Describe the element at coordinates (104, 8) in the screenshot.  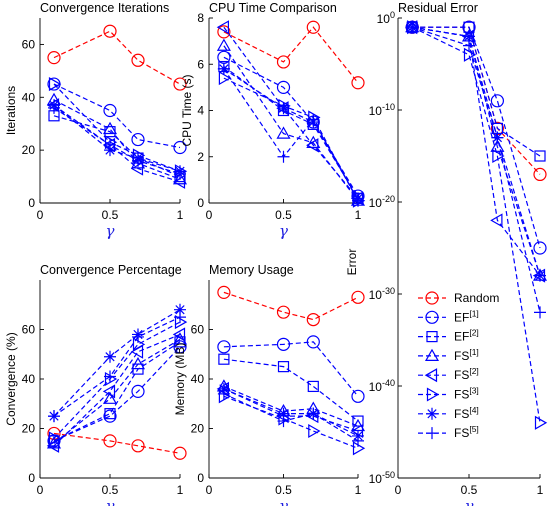
I see `chart-title: Convergence Iterations` at that location.